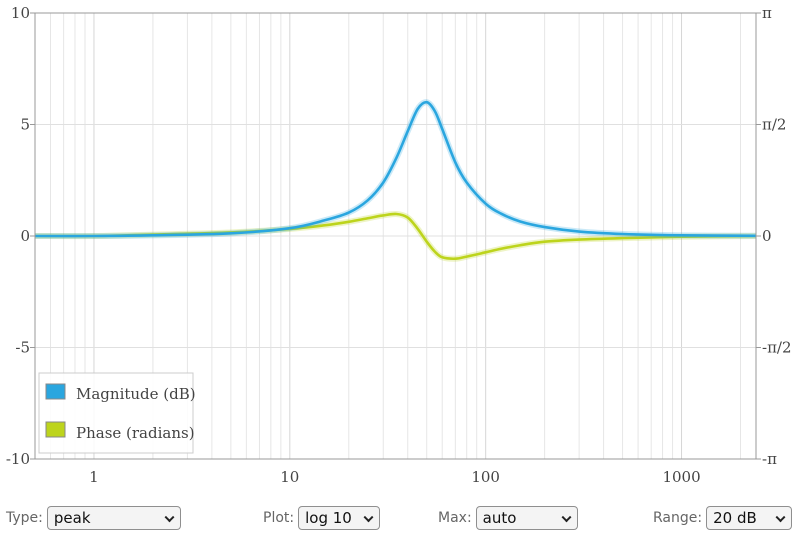  Describe the element at coordinates (113, 518) in the screenshot. I see `type-select: peak` at that location.